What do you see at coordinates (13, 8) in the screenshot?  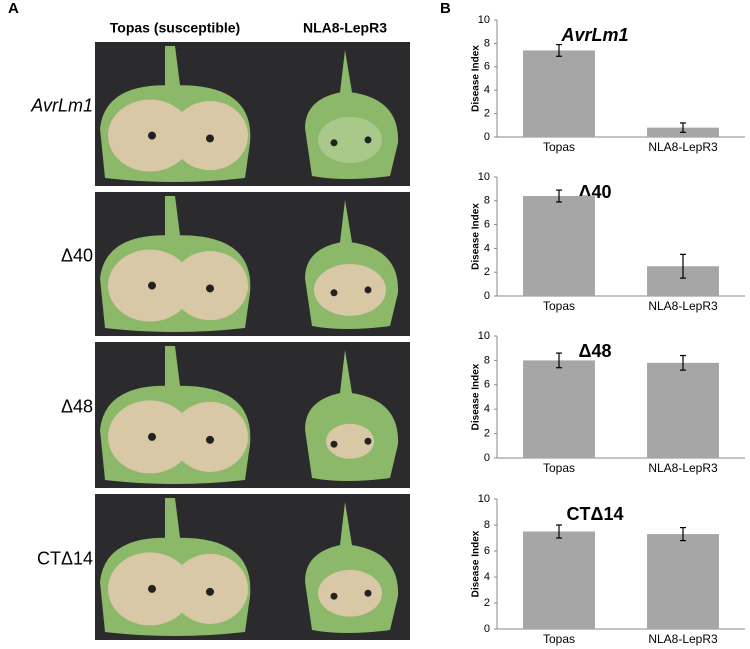 I see `panel-label: A` at bounding box center [13, 8].